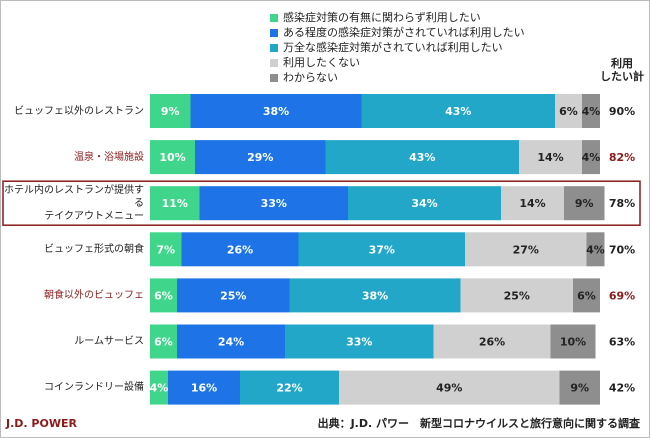  Describe the element at coordinates (41, 423) in the screenshot. I see `logo: J.D. POWER` at that location.